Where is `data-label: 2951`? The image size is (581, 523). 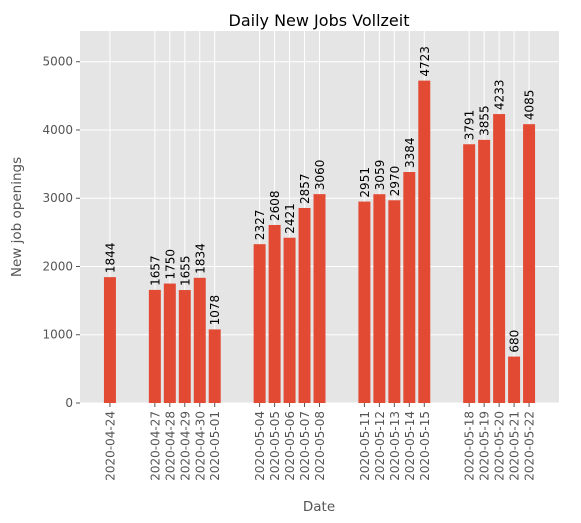 data-label: 2951 is located at coordinates (365, 182).